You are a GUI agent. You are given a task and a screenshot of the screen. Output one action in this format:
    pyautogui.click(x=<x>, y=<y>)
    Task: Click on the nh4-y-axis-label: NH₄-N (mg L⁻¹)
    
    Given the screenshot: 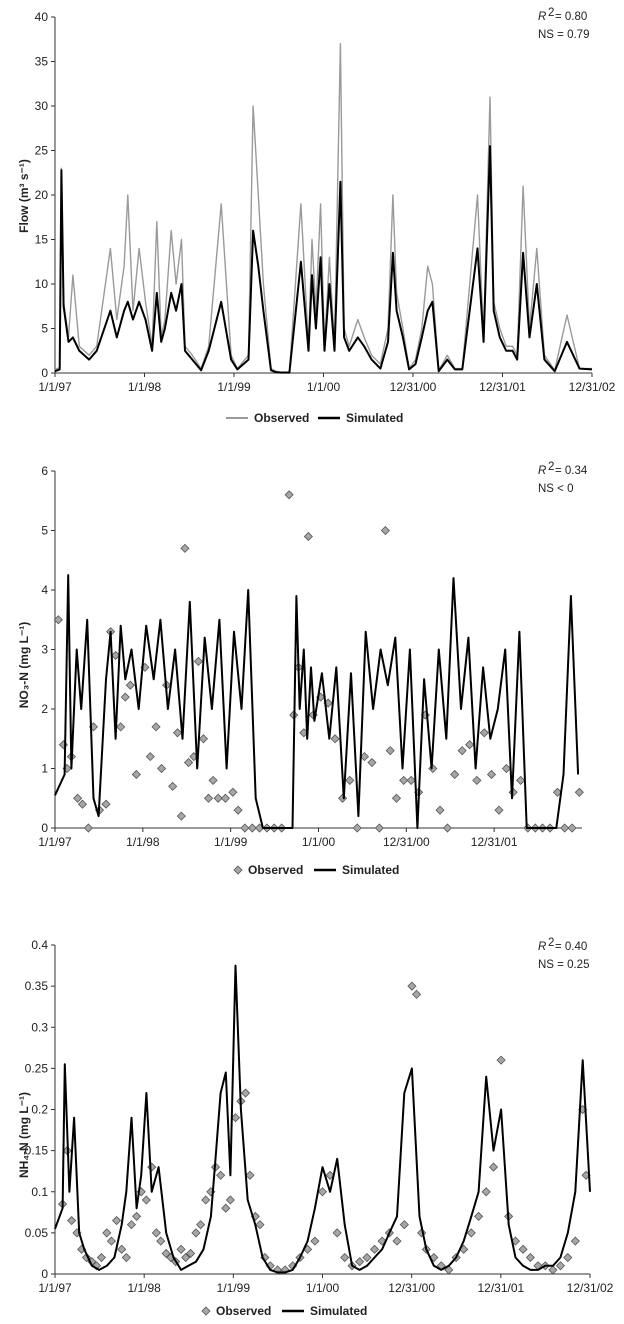 What is the action you would take?
    pyautogui.click(x=24, y=1135)
    